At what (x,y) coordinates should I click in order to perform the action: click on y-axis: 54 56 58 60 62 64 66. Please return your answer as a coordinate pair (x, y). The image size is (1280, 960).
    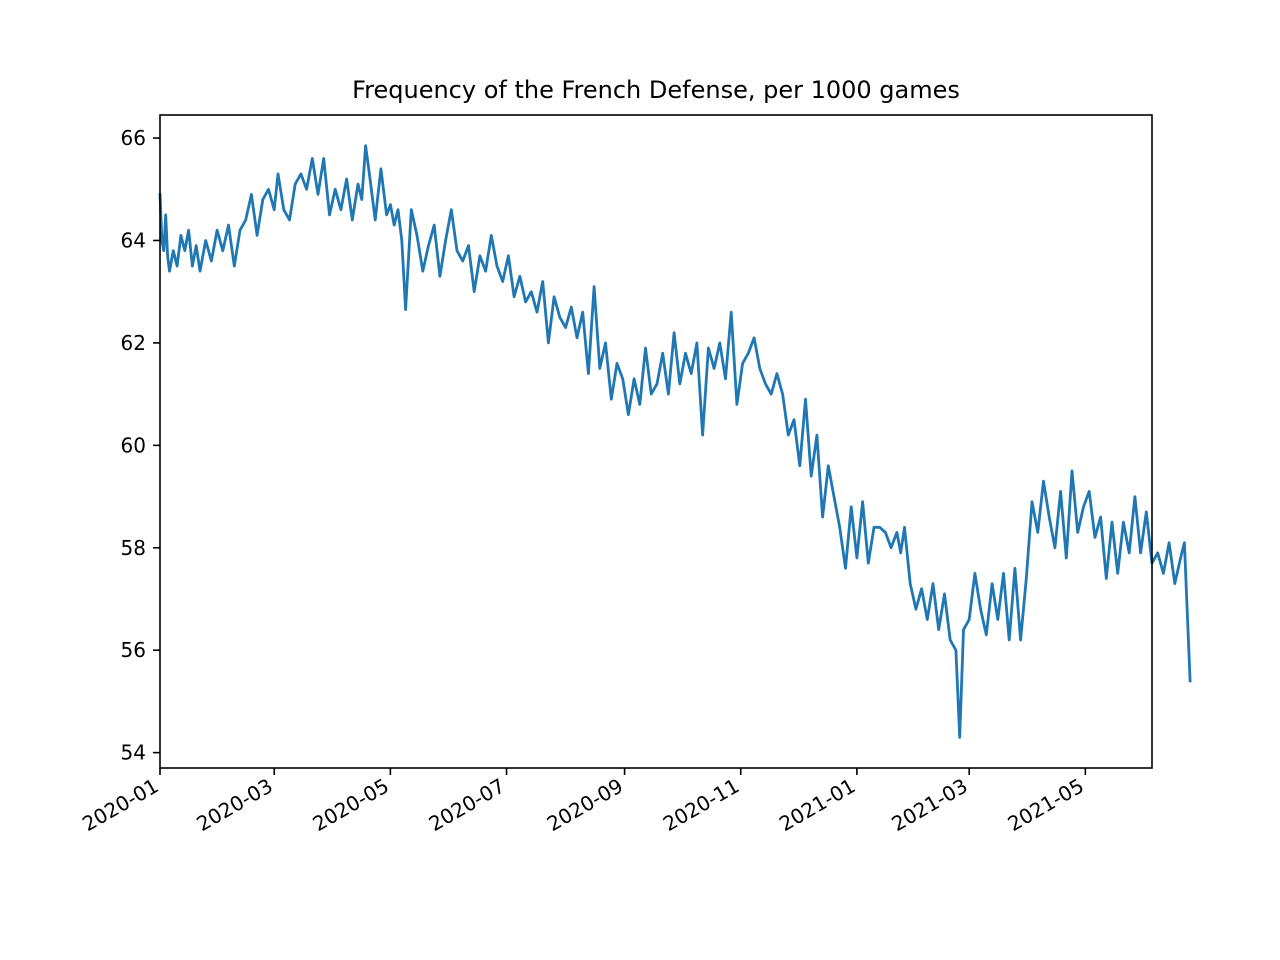
    Looking at the image, I should click on (140, 445).